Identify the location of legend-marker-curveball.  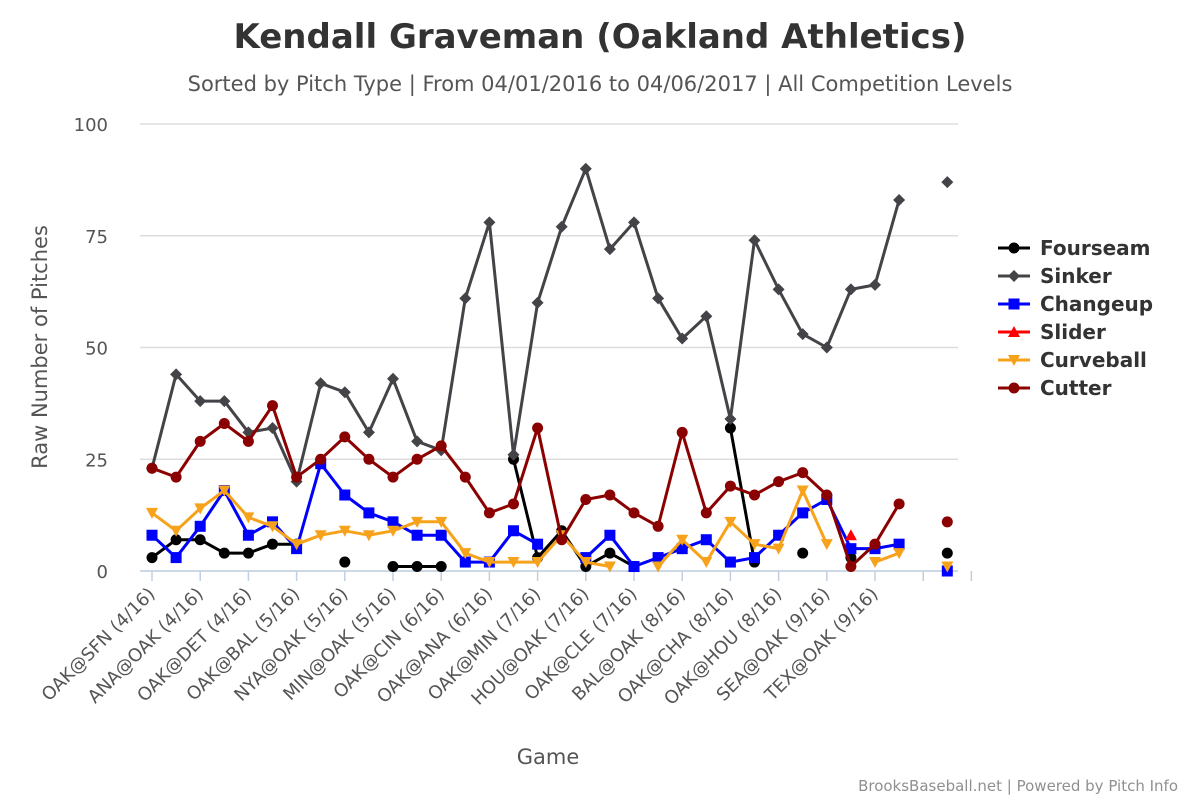
(1014, 360).